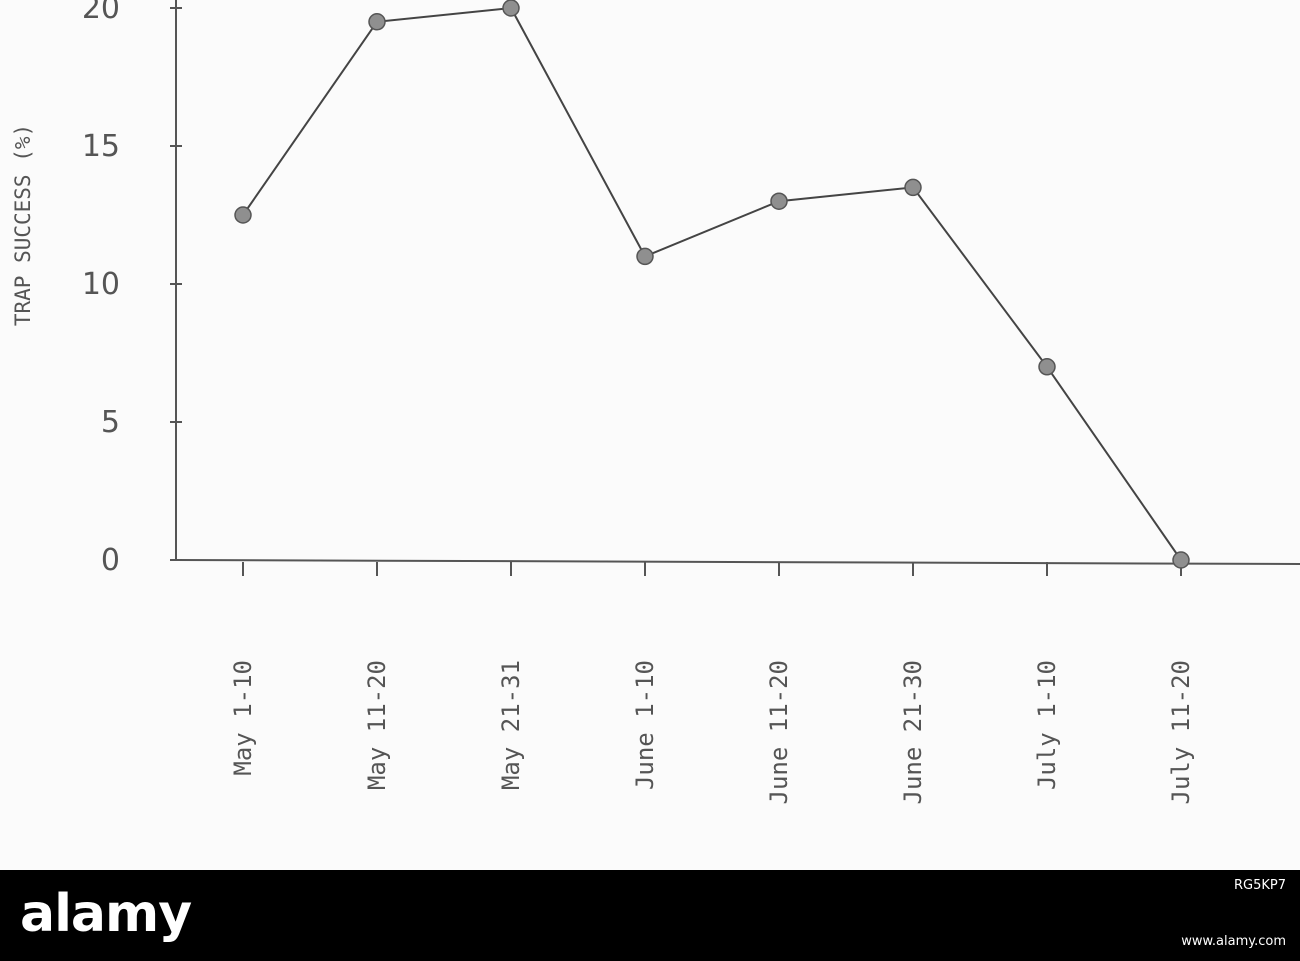 The height and width of the screenshot is (961, 1300). Describe the element at coordinates (110, 422) in the screenshot. I see `y-tick-label: 5` at that location.